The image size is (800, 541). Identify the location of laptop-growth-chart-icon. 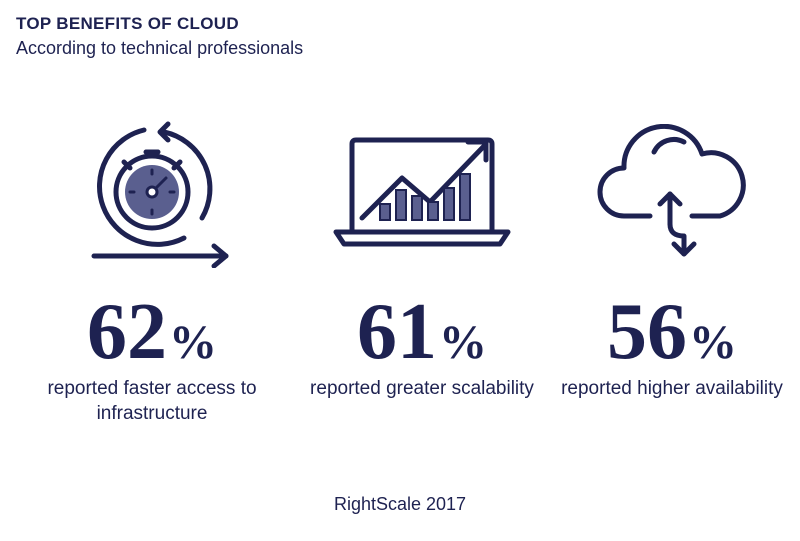
(422, 192).